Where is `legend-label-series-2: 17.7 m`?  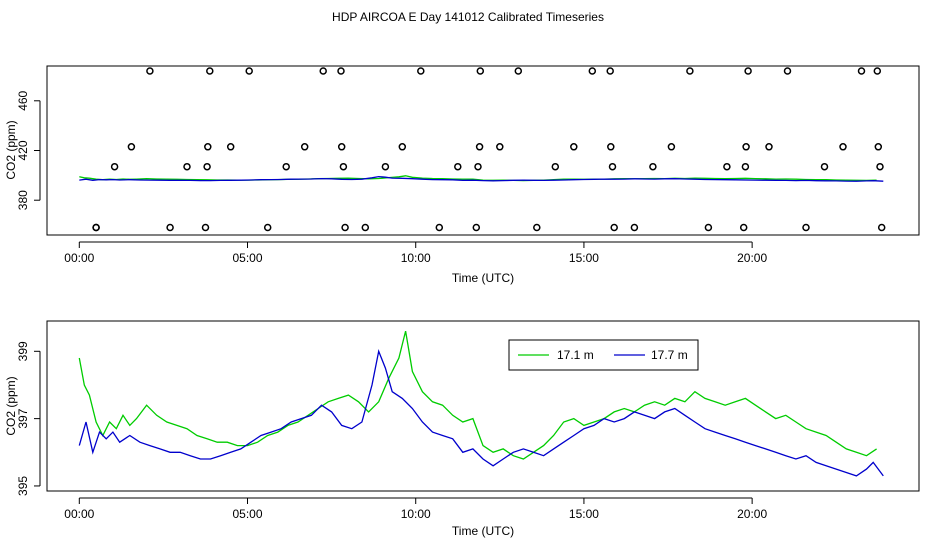 legend-label-series-2: 17.7 m is located at coordinates (669, 355).